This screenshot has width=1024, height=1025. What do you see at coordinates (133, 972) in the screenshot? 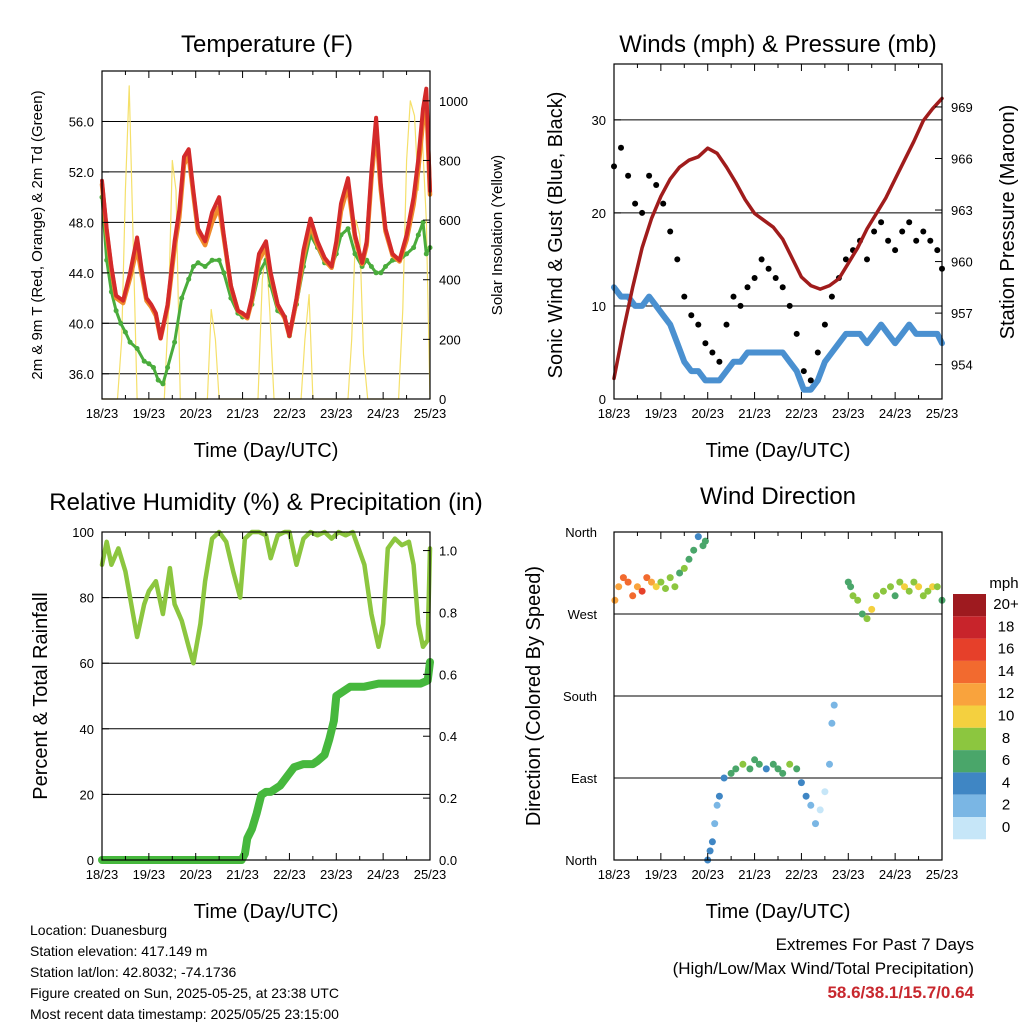
I see `latlon-text: Station lat/lon: 42.8032; -74.1736` at bounding box center [133, 972].